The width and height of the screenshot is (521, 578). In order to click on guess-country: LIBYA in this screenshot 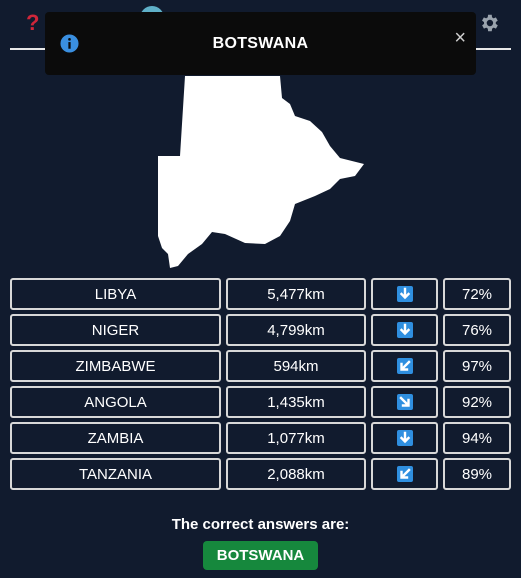, I will do `click(115, 294)`.